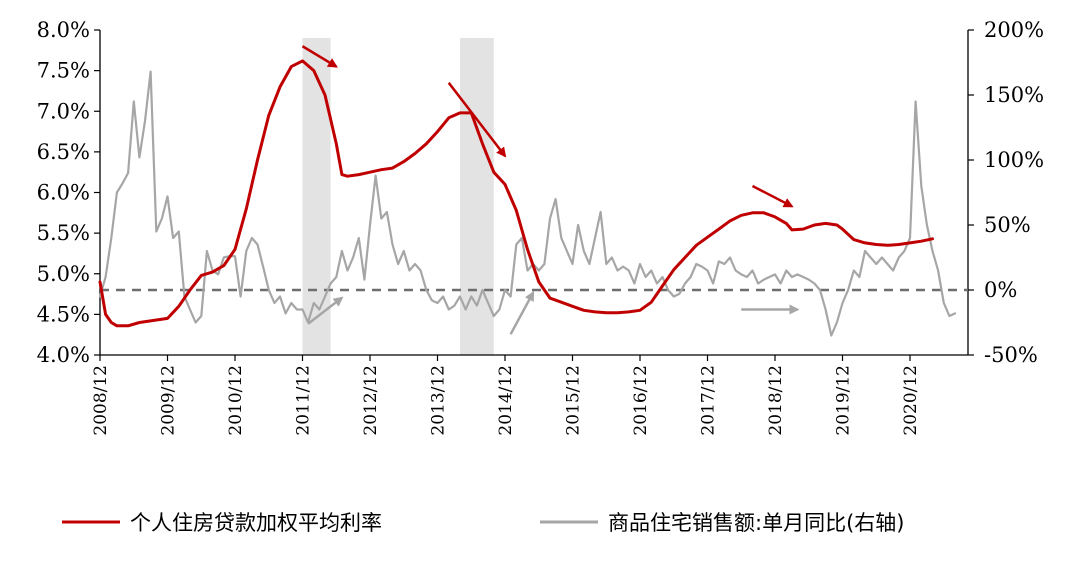 Image resolution: width=1080 pixels, height=566 pixels. Describe the element at coordinates (101, 400) in the screenshot. I see `x-tick-label: 2008/12` at that location.